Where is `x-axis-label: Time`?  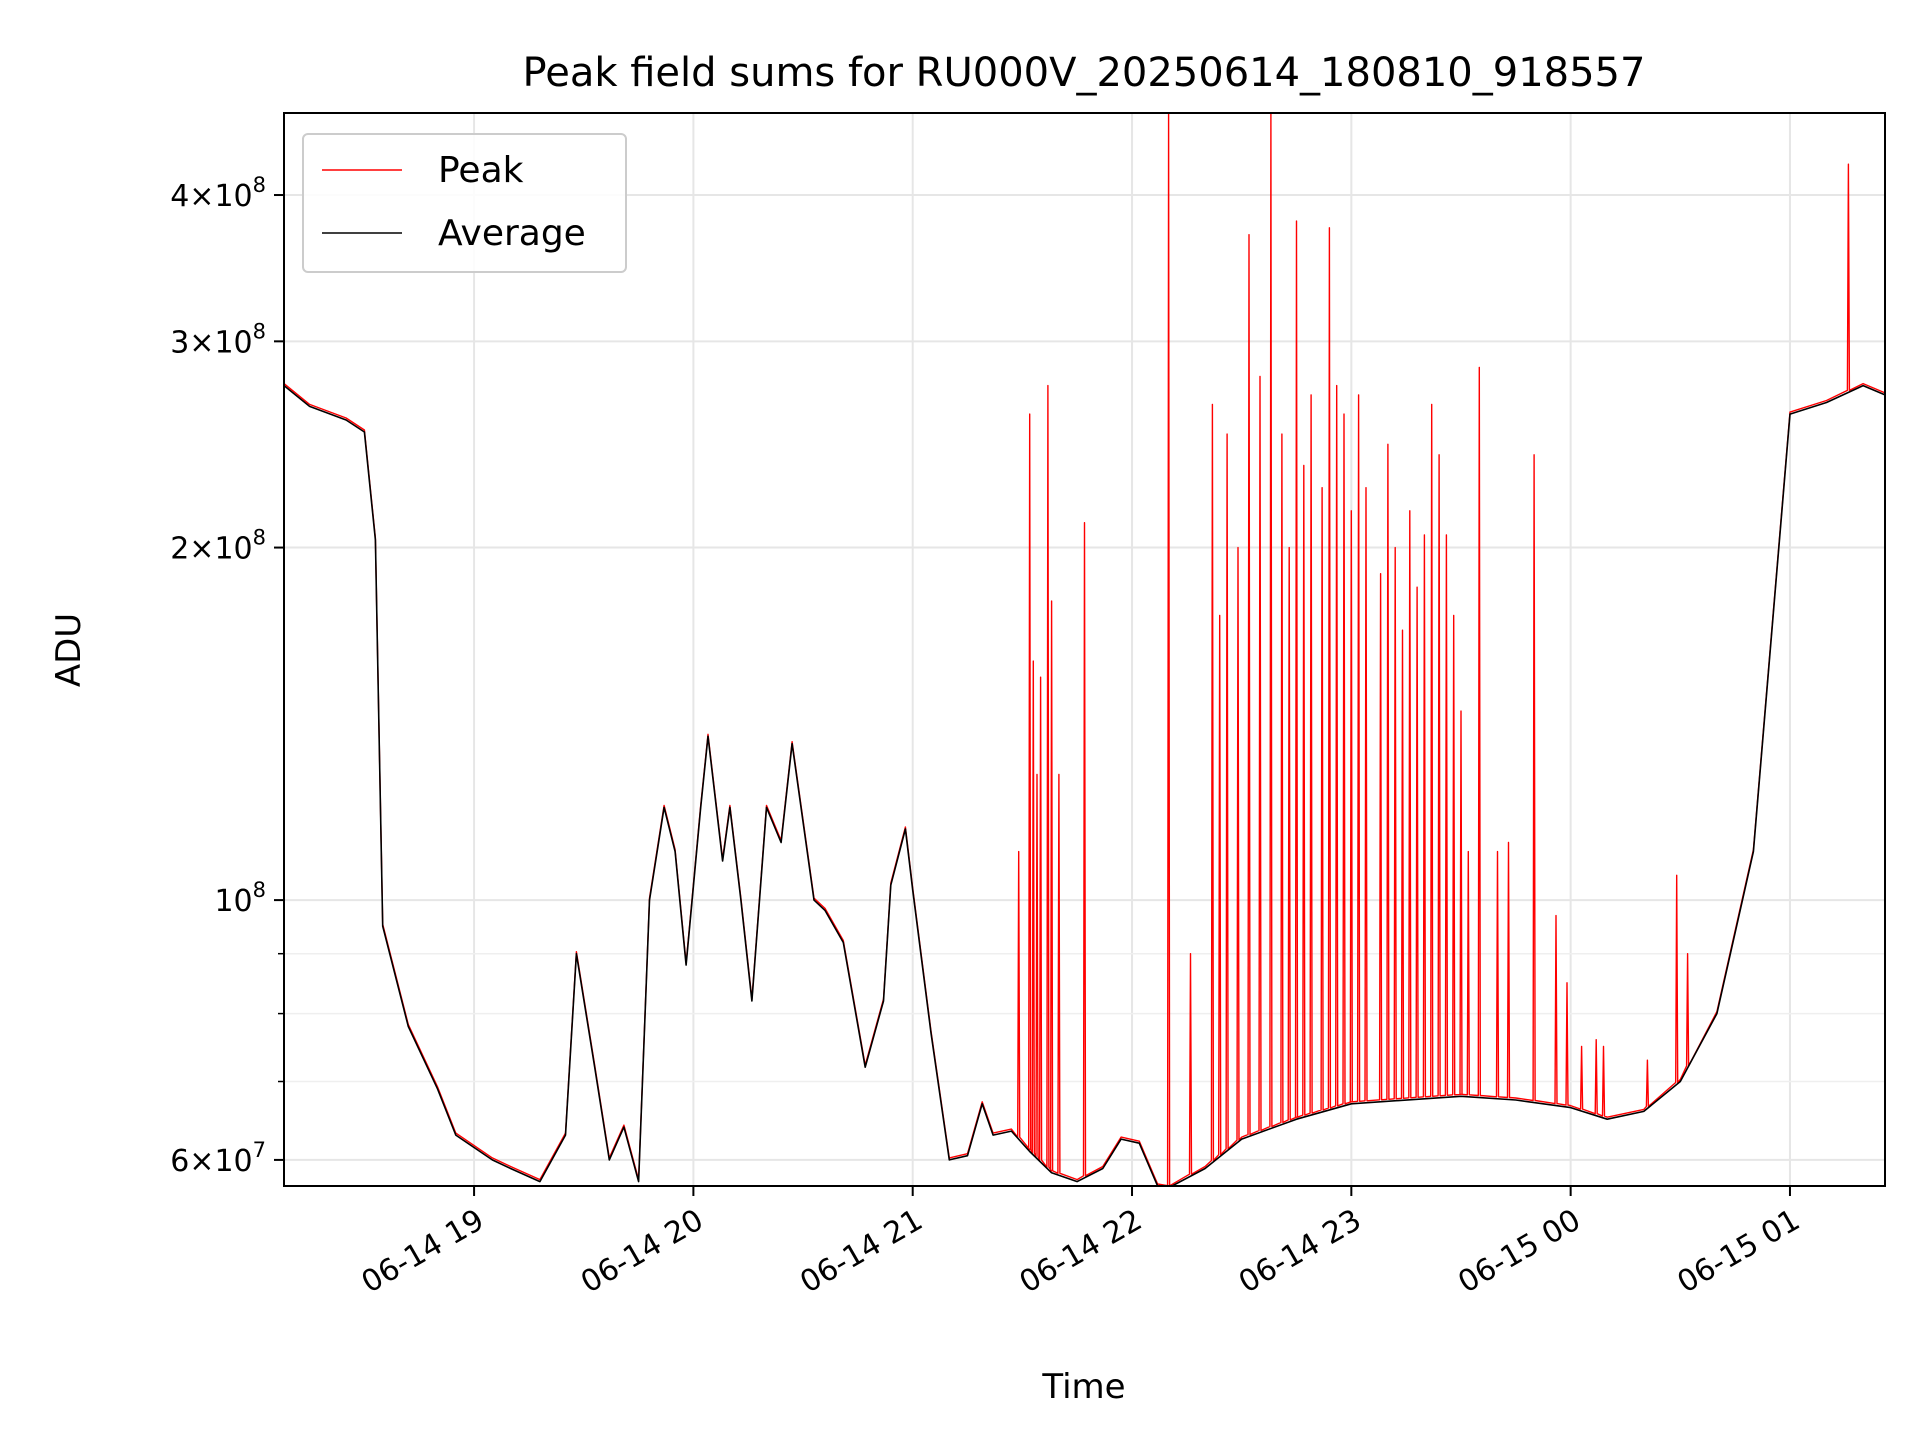 x-axis-label: Time is located at coordinates (1083, 1387).